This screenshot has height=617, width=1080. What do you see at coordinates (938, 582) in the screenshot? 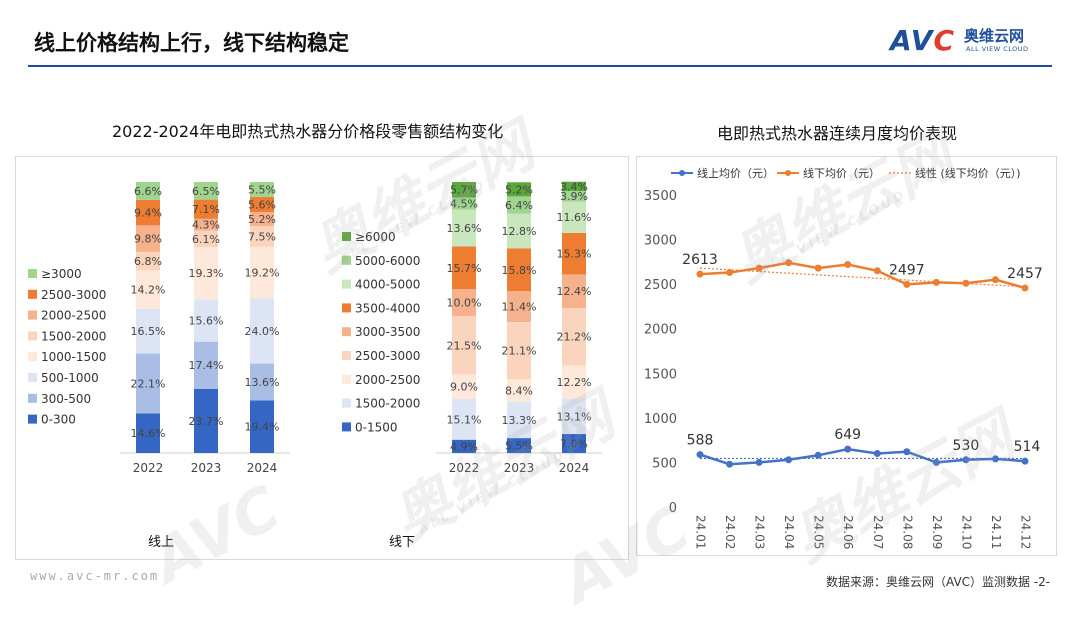
I see `footer-source: 数据来源：奥维云网（AVC）监测数据 -2-` at bounding box center [938, 582].